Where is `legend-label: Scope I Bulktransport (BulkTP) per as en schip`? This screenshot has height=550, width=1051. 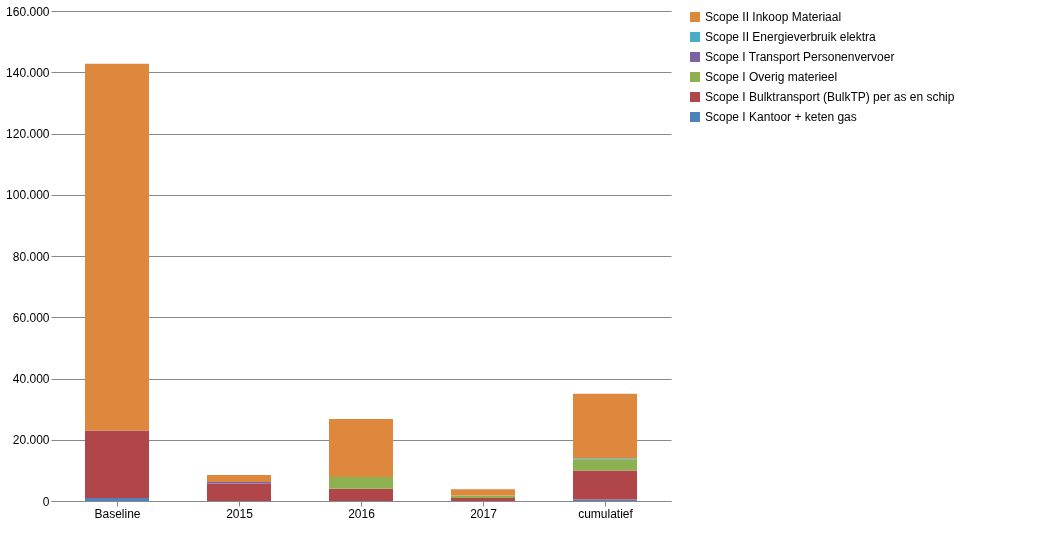 legend-label: Scope I Bulktransport (BulkTP) per as en schip is located at coordinates (830, 97).